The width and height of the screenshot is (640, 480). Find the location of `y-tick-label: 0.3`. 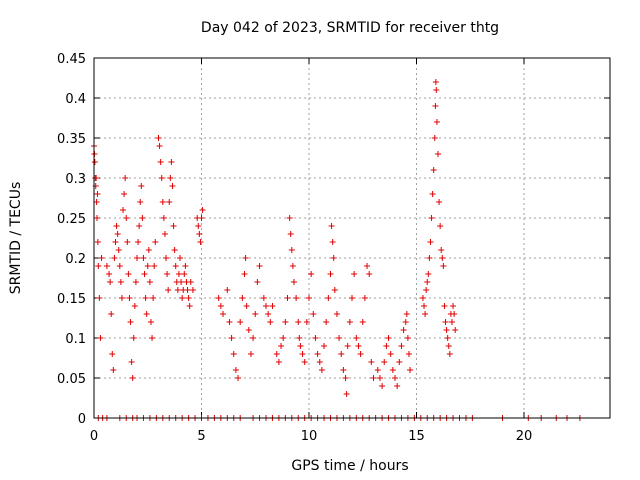

y-tick-label: 0.3 is located at coordinates (75, 179).